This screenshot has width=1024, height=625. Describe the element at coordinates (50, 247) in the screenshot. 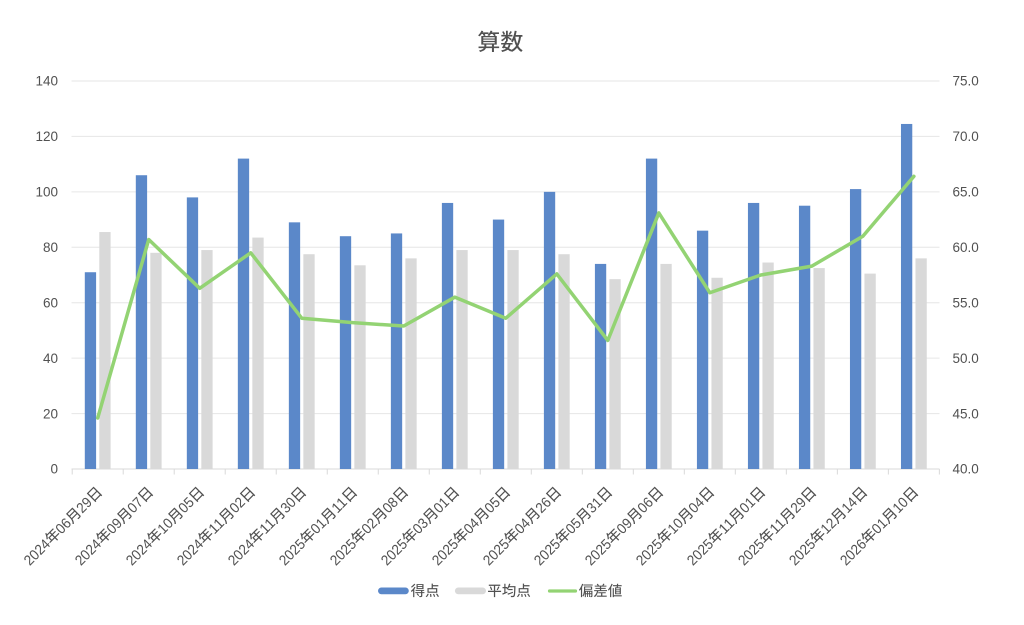

I see `svg-text: 80` at that location.